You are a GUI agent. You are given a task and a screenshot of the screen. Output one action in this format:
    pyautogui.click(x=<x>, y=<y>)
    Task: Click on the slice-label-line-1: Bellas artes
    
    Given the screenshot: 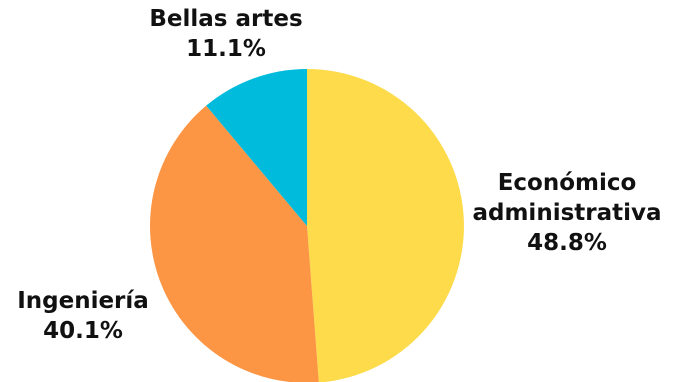 What is the action you would take?
    pyautogui.click(x=226, y=19)
    